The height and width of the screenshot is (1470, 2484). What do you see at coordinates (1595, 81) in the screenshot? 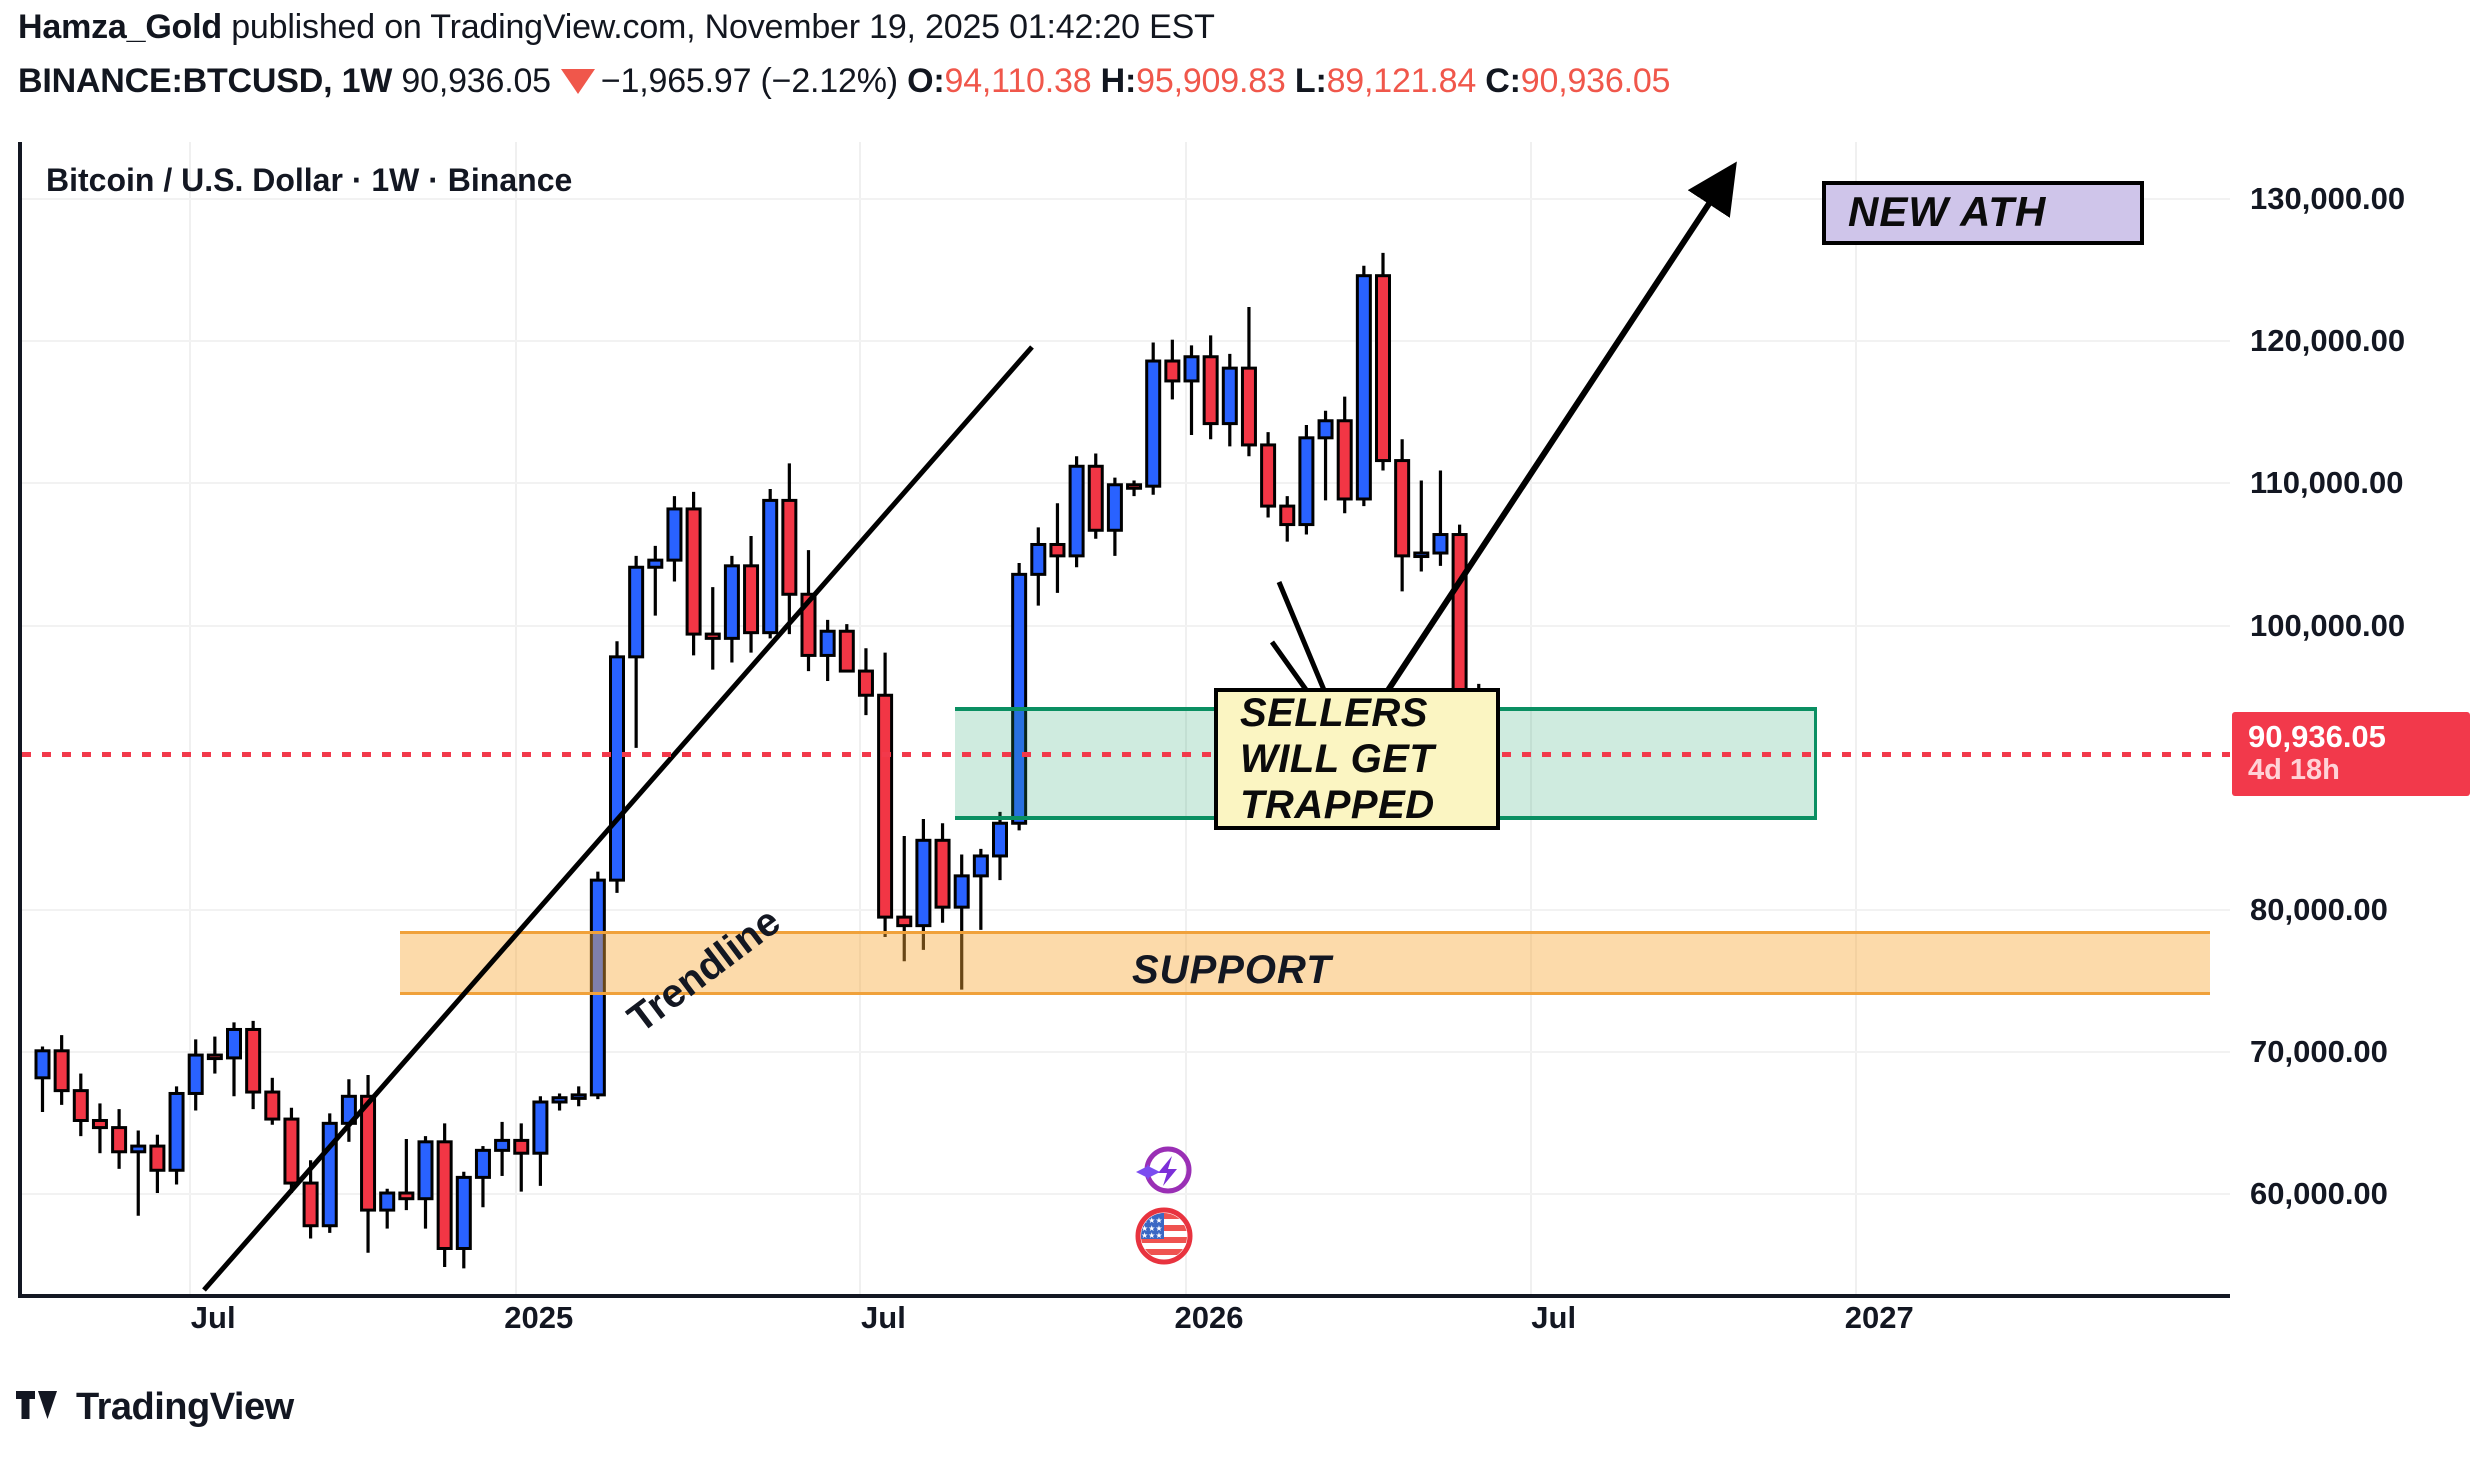
I see `close-value: 90,936.05` at bounding box center [1595, 81].